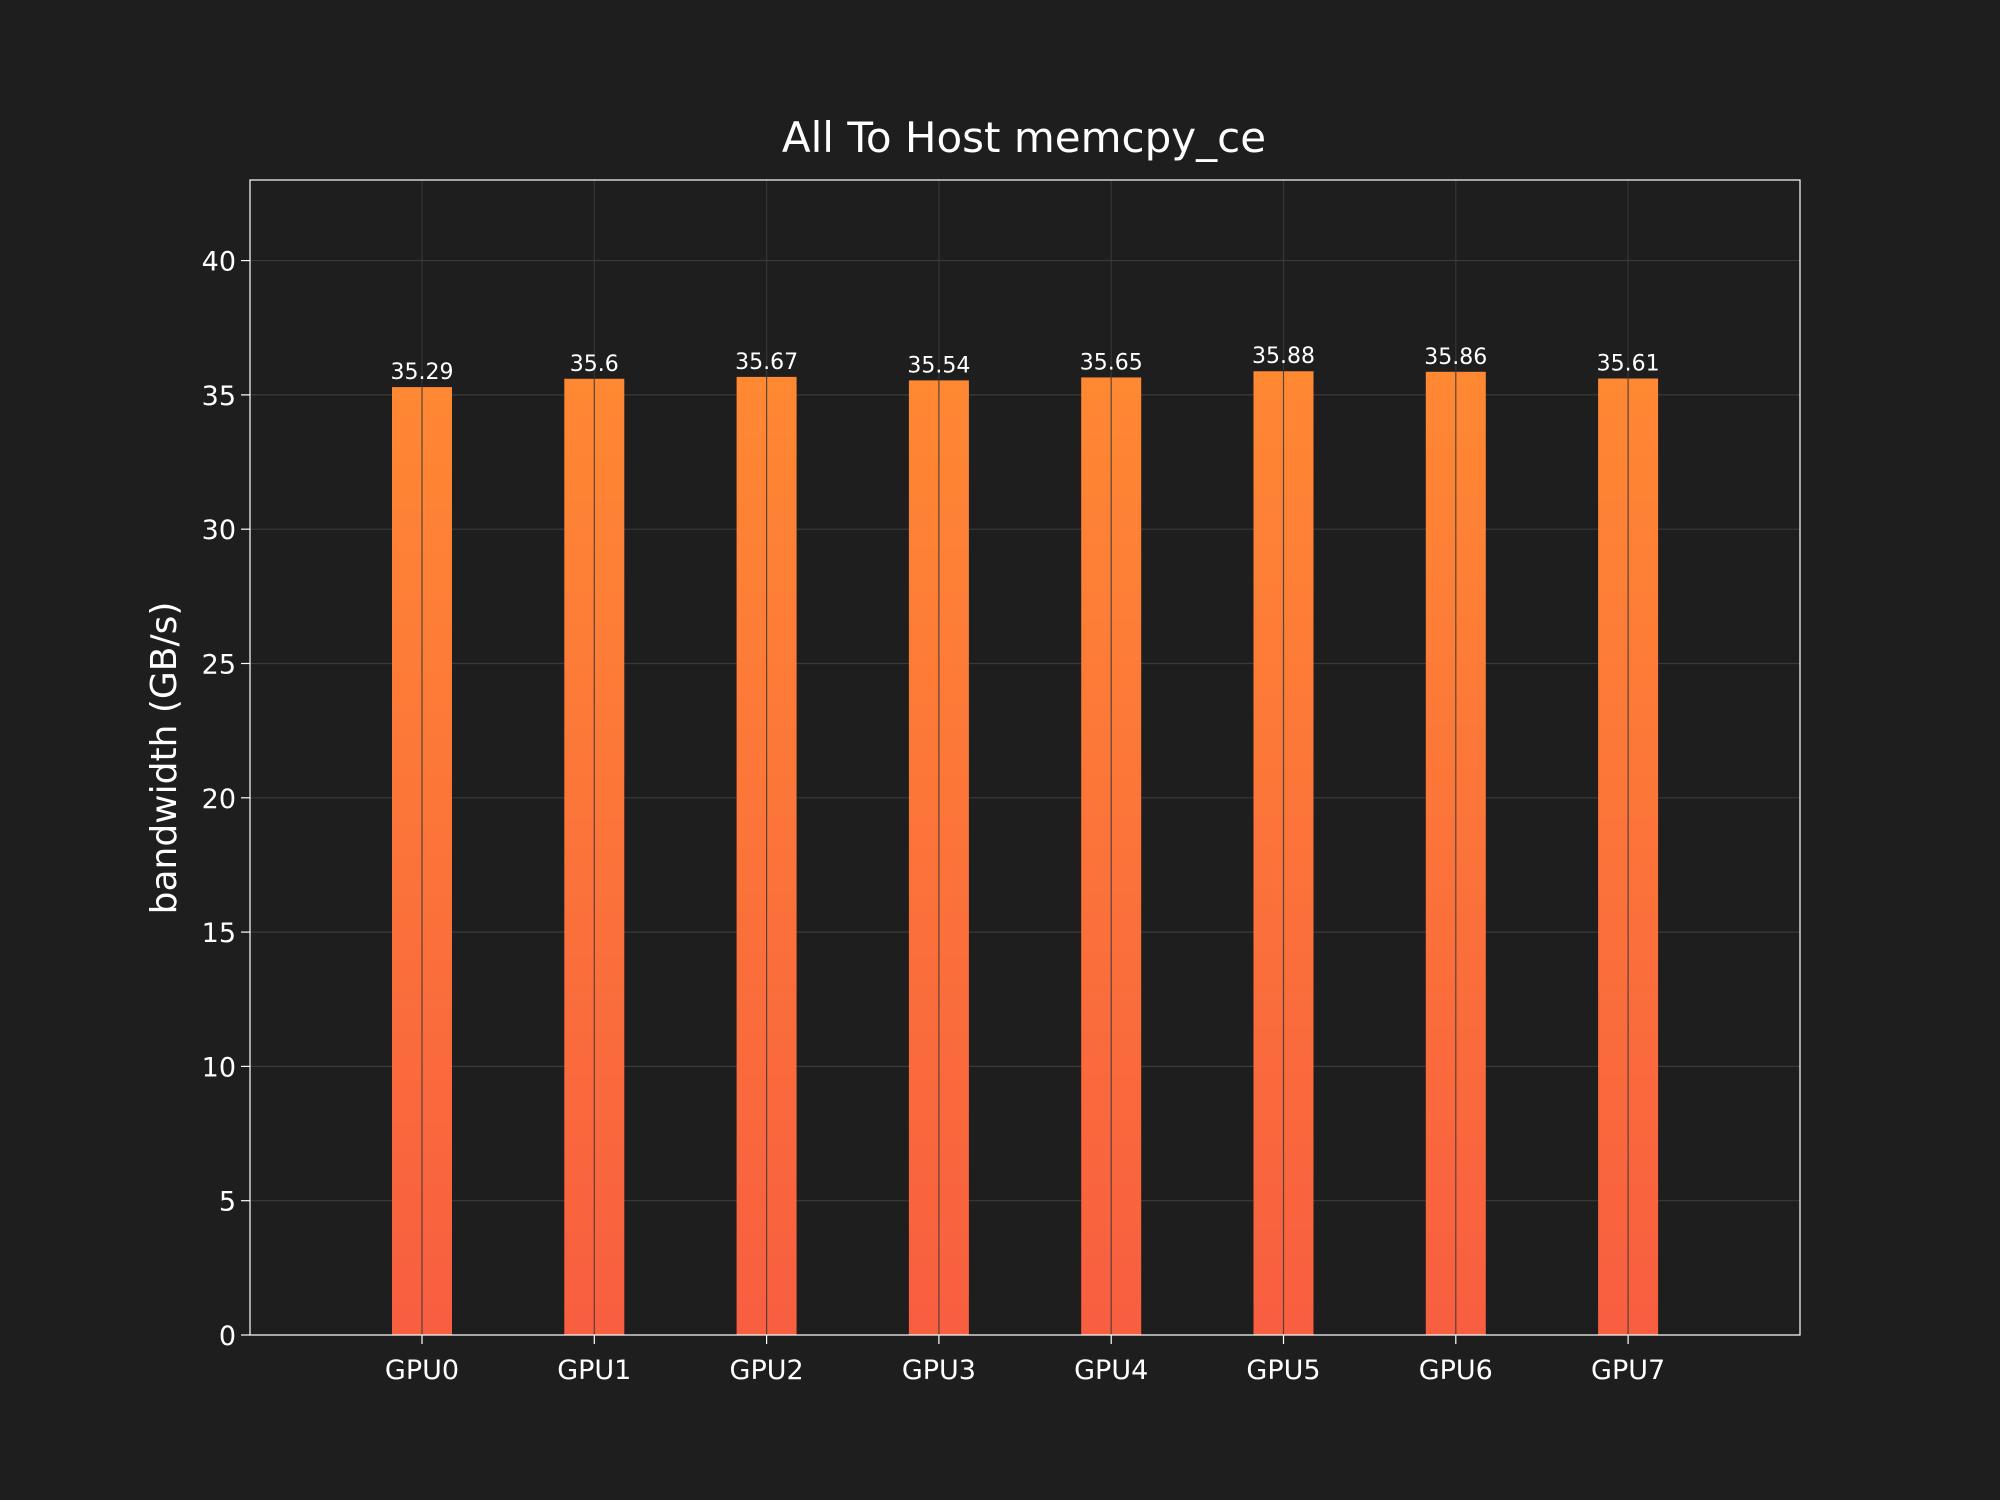 This screenshot has width=2000, height=1500. I want to click on y-tick-label: 15, so click(219, 933).